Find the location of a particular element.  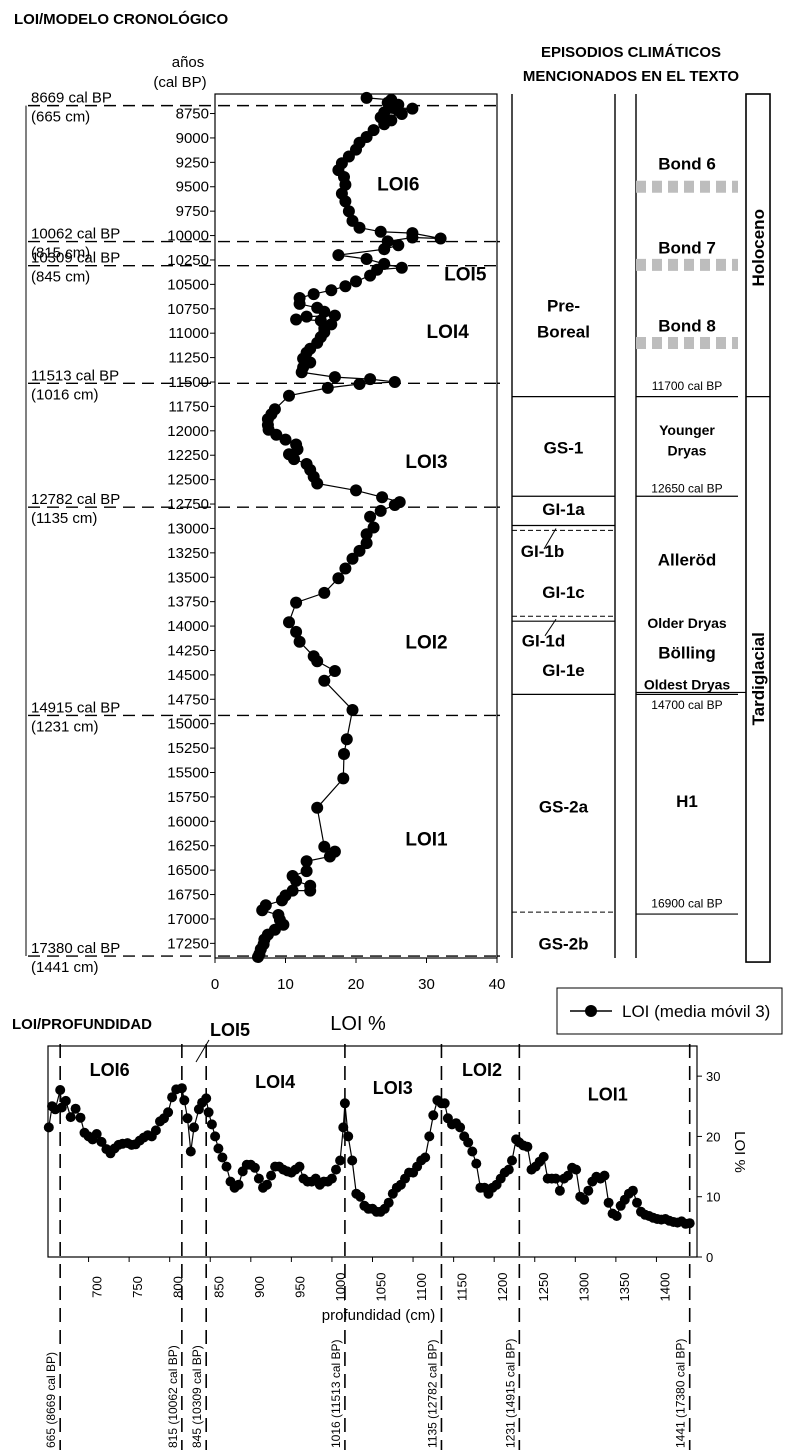

episode-label: Boreal is located at coordinates (563, 331).